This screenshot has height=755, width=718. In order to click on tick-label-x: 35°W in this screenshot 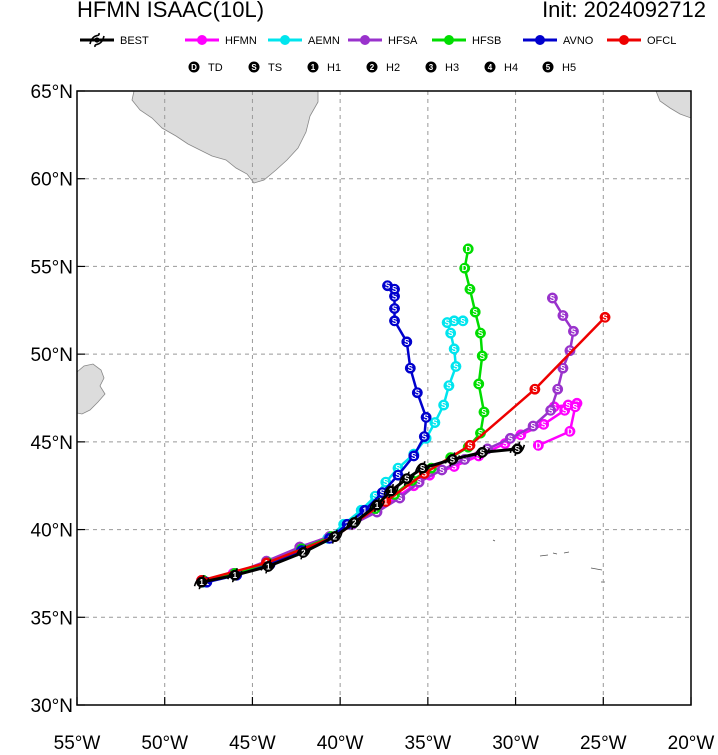, I will do `click(428, 743)`.